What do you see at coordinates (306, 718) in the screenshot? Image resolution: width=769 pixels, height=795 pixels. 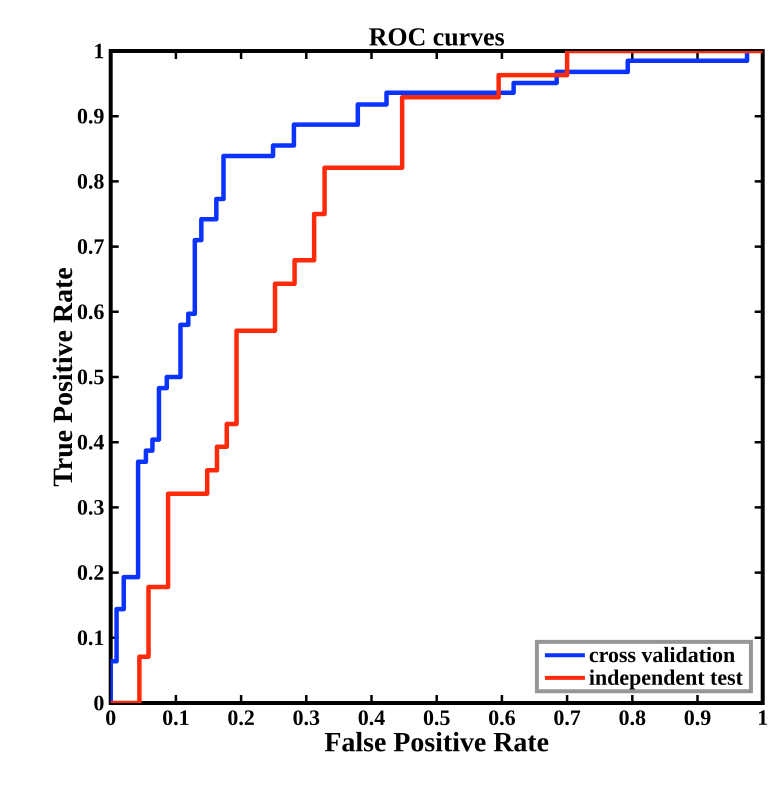 I see `x-tick-label: 0.3` at bounding box center [306, 718].